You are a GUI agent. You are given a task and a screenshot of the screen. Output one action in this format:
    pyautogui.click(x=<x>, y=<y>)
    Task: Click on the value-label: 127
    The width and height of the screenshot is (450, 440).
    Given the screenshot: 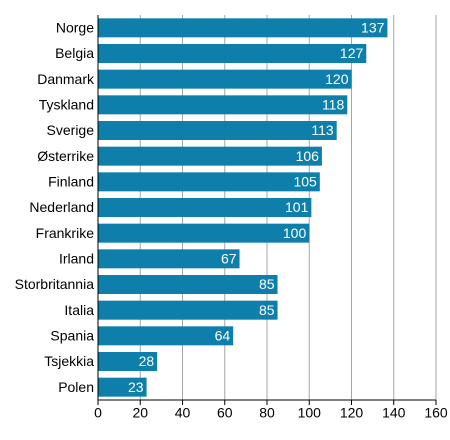 What is the action you would take?
    pyautogui.click(x=352, y=53)
    